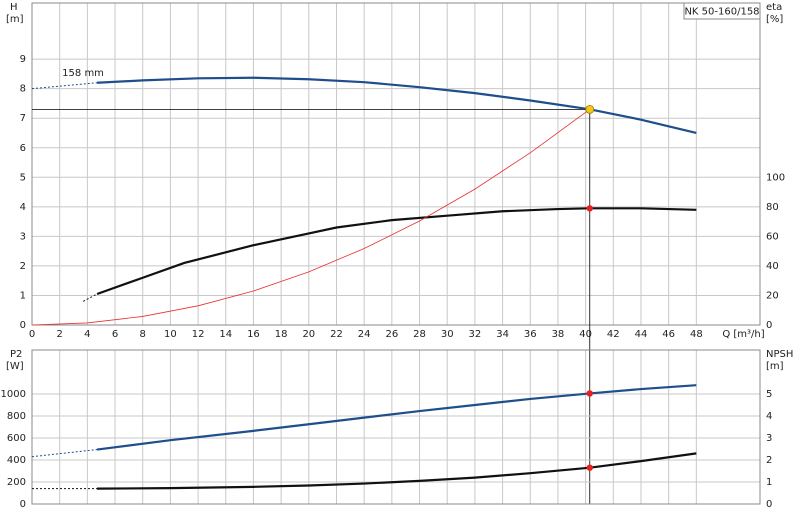 The image size is (800, 520). Describe the element at coordinates (281, 334) in the screenshot. I see `x-tick-label: 18` at that location.